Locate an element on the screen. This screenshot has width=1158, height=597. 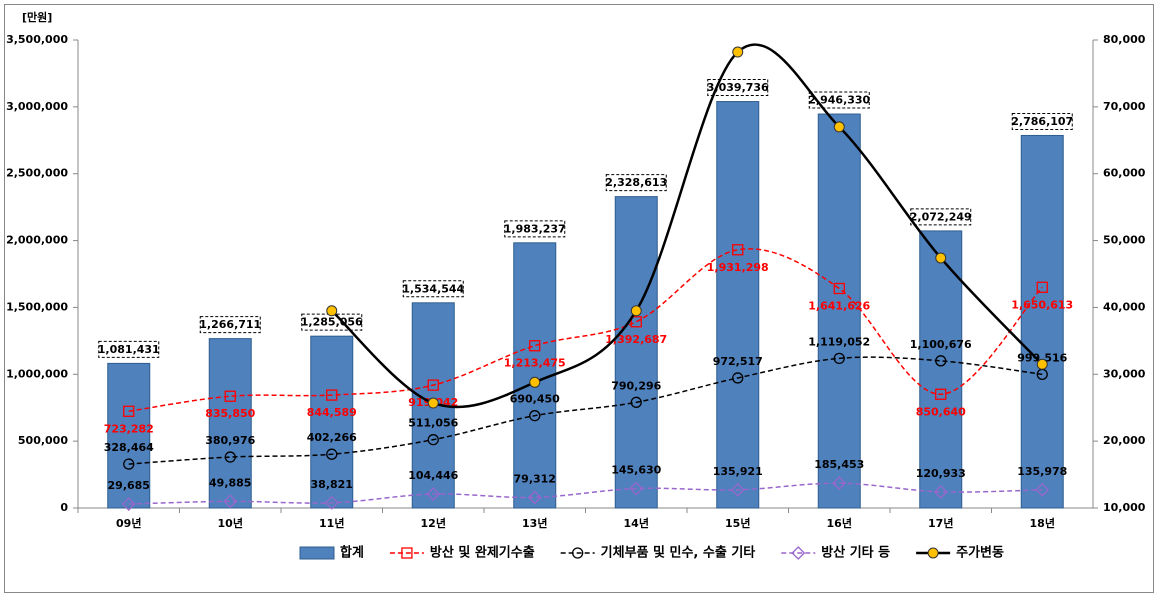
data-label: 1,650,613 is located at coordinates (1042, 304).